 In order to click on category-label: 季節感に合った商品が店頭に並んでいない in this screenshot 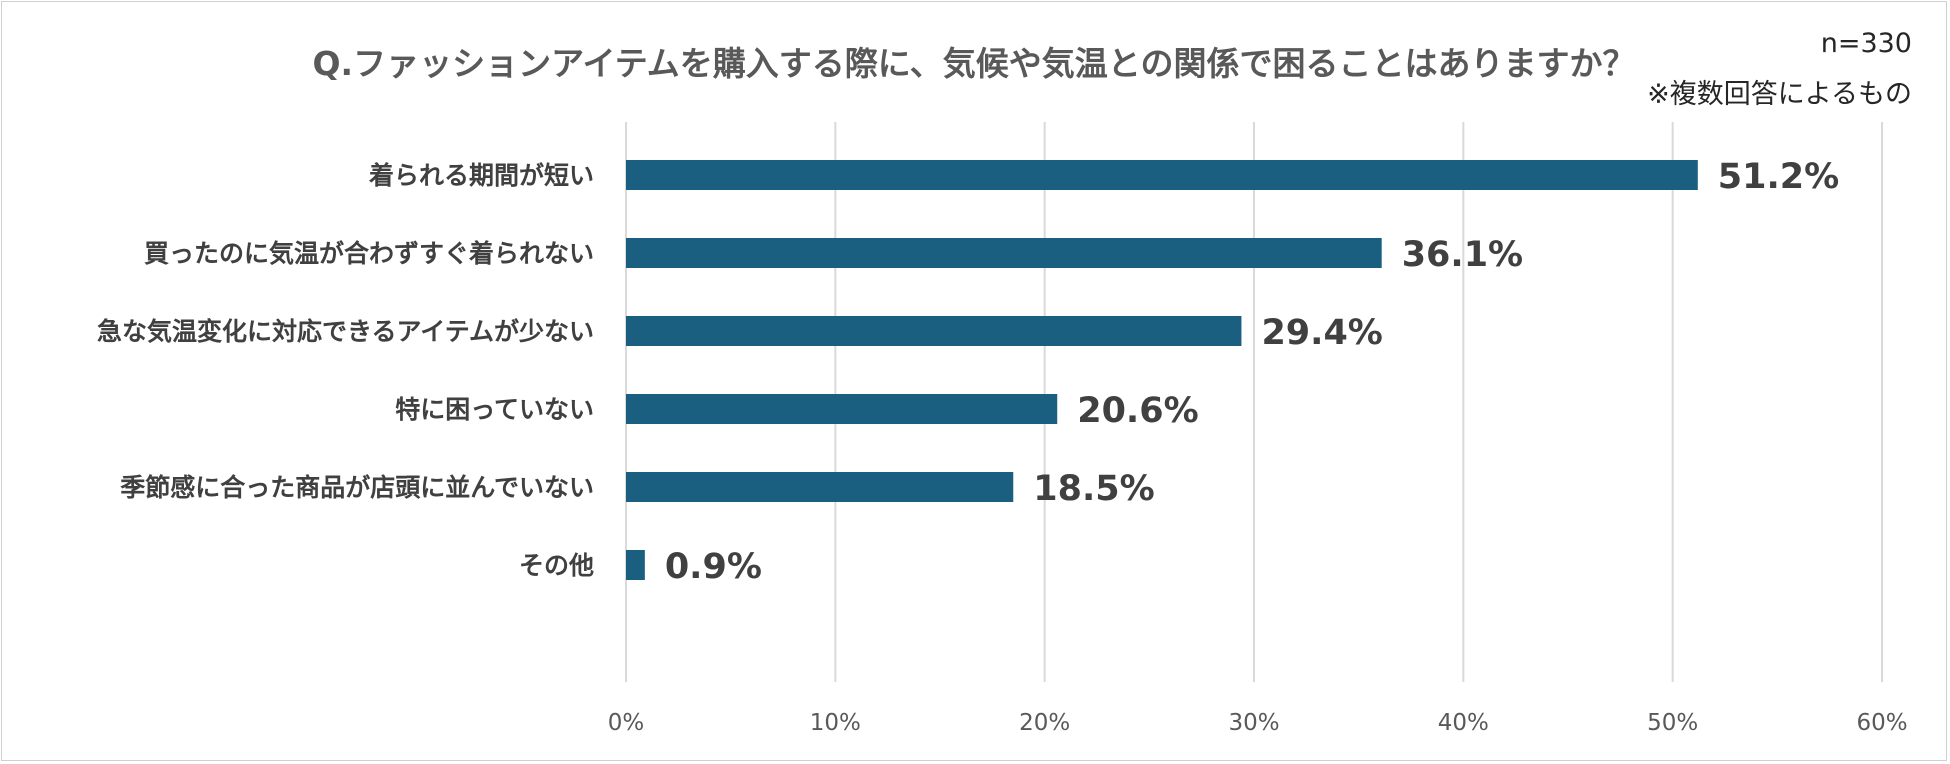, I will do `click(357, 487)`.